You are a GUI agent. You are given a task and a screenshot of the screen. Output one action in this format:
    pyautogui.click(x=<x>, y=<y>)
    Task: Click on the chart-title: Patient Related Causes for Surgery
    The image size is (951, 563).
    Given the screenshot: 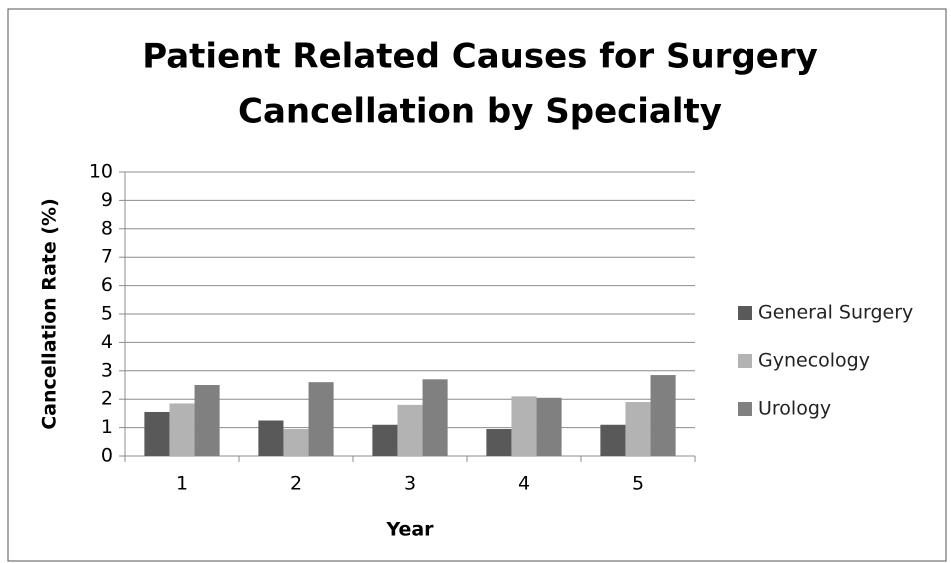 What is the action you would take?
    pyautogui.click(x=480, y=57)
    